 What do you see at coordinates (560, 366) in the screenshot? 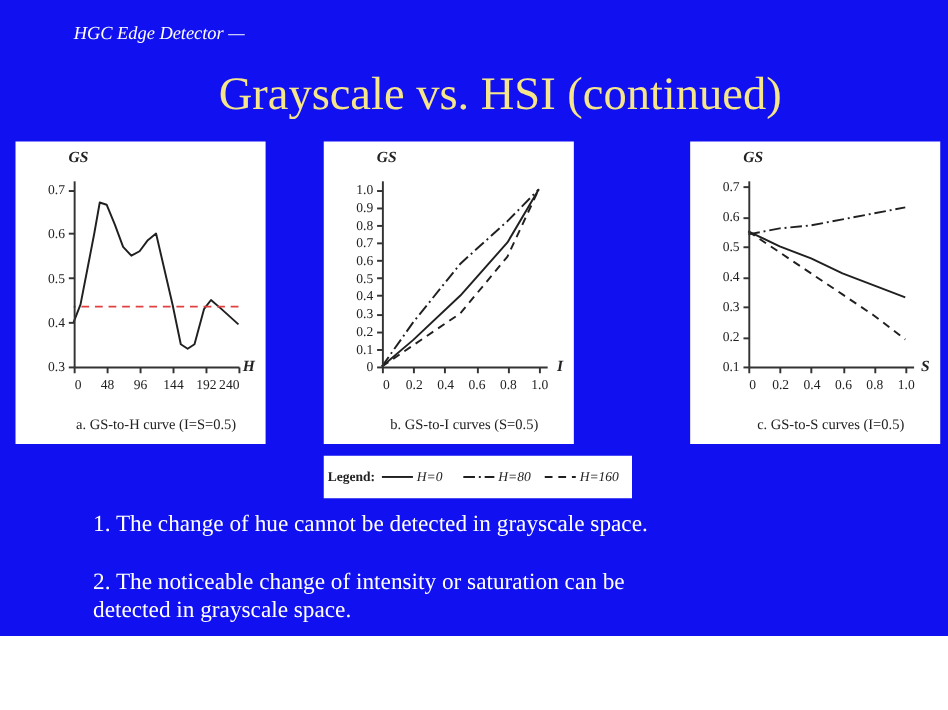
I see `x-axis-title: I` at bounding box center [560, 366].